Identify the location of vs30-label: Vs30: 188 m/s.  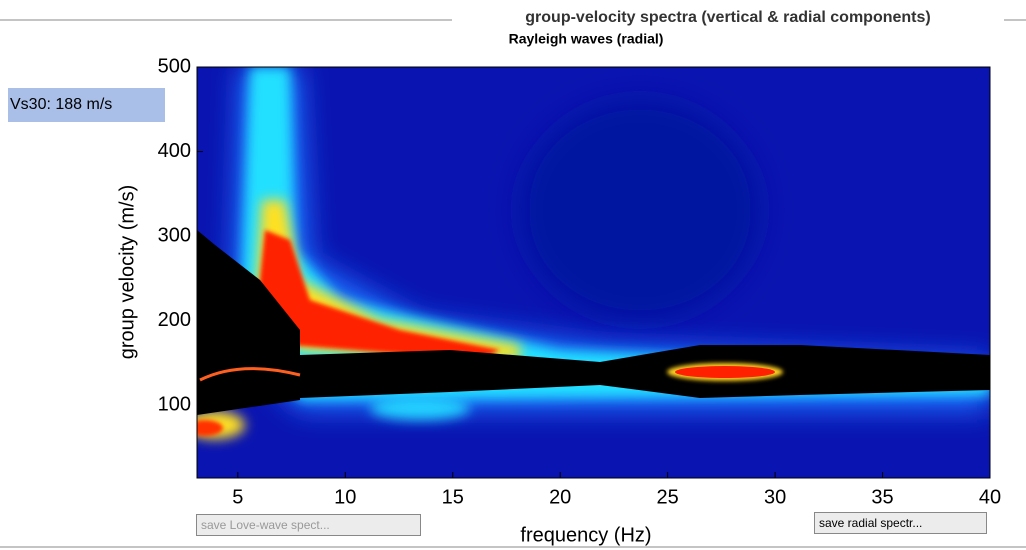
(86, 105).